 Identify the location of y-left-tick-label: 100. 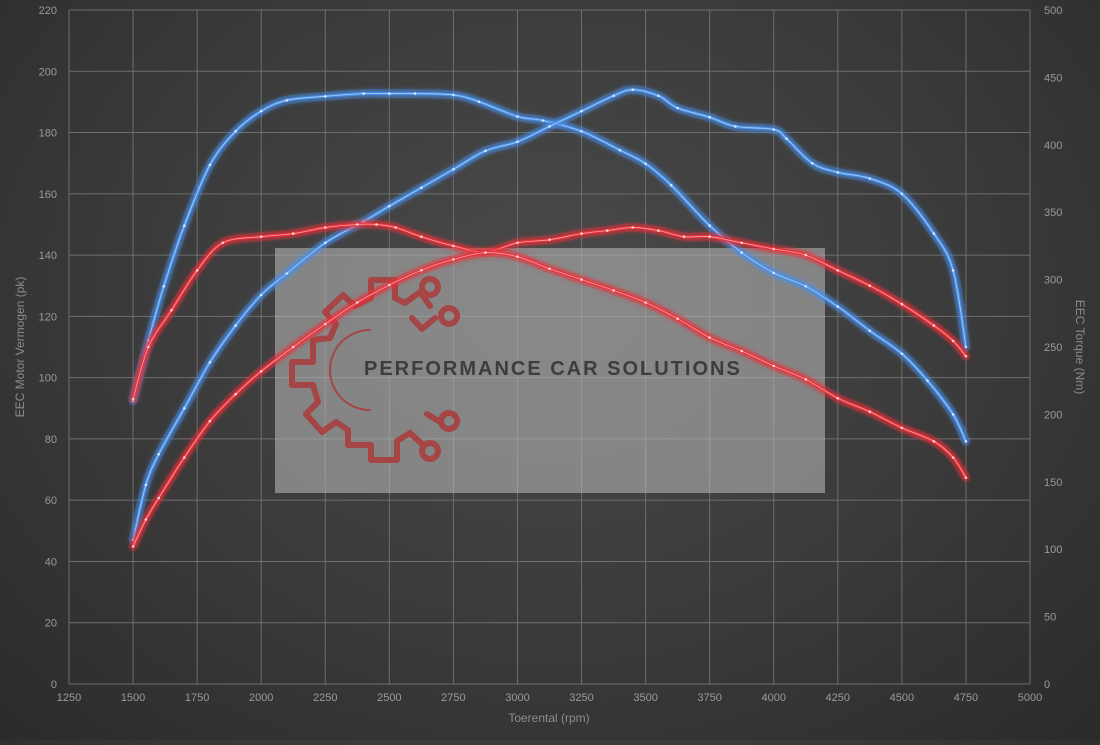
(48, 379).